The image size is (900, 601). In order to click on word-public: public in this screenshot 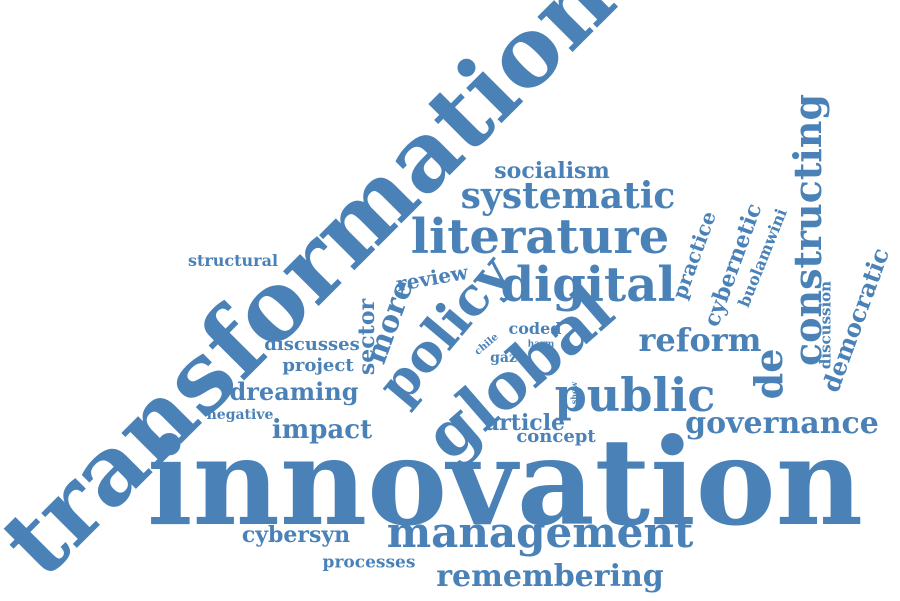, I will do `click(635, 395)`.